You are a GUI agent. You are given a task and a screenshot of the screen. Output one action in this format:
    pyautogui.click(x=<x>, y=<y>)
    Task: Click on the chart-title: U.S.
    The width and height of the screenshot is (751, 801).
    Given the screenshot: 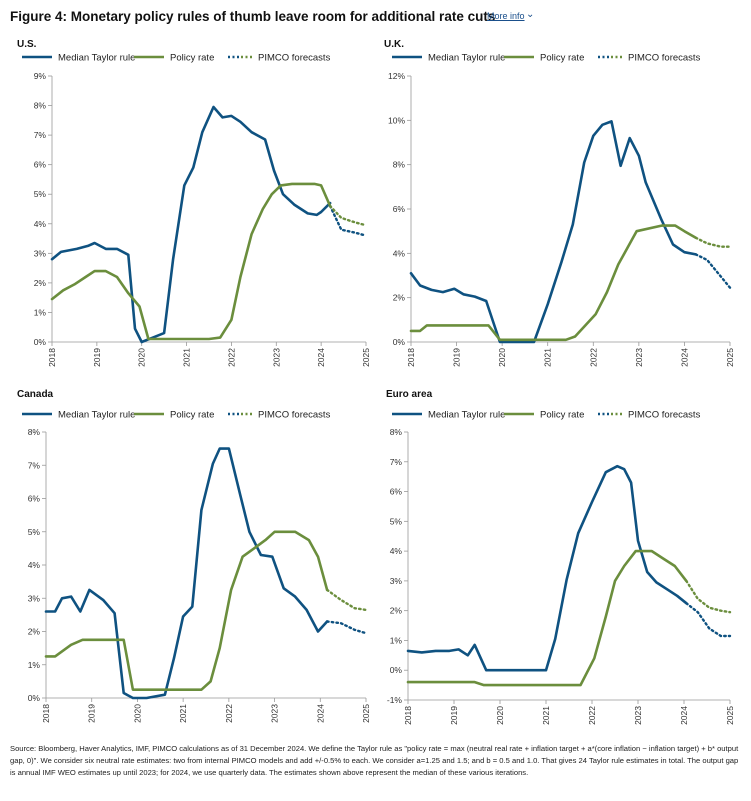 What is the action you would take?
    pyautogui.click(x=27, y=44)
    